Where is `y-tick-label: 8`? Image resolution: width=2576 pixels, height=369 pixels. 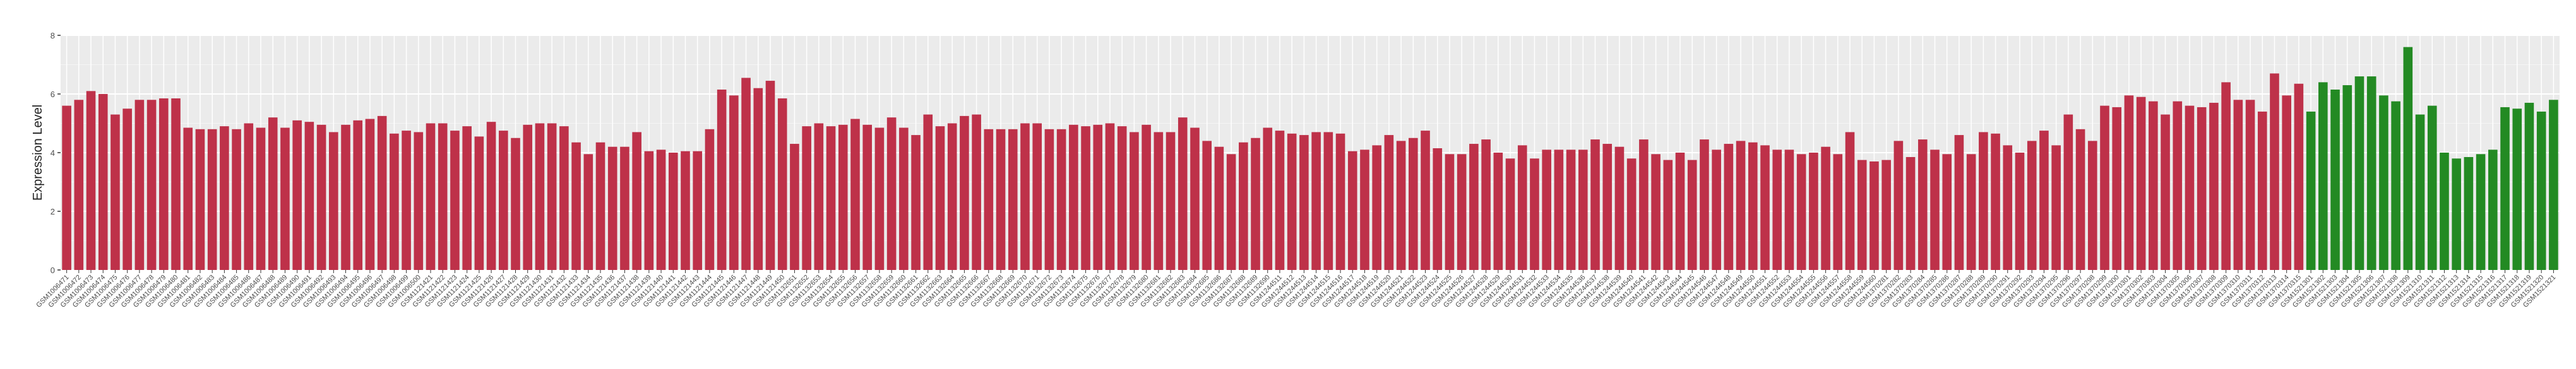 y-tick-label: 8 is located at coordinates (53, 35).